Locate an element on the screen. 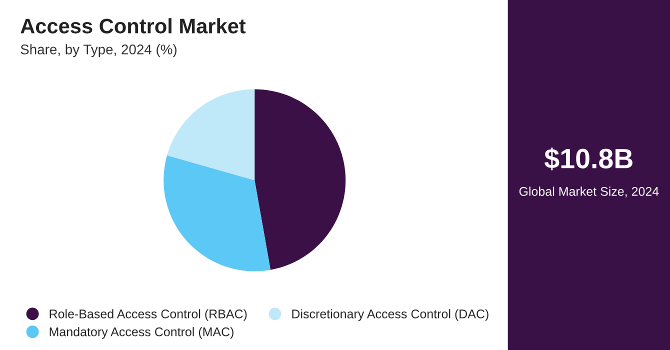  legend-label: Discretionary Access Control (DAC) is located at coordinates (390, 315).